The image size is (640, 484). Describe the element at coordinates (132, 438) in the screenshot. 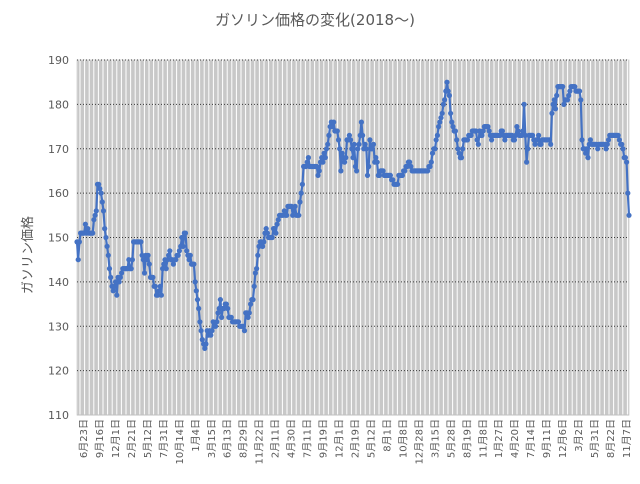

I see `x-tick-label: 2月21日` at that location.